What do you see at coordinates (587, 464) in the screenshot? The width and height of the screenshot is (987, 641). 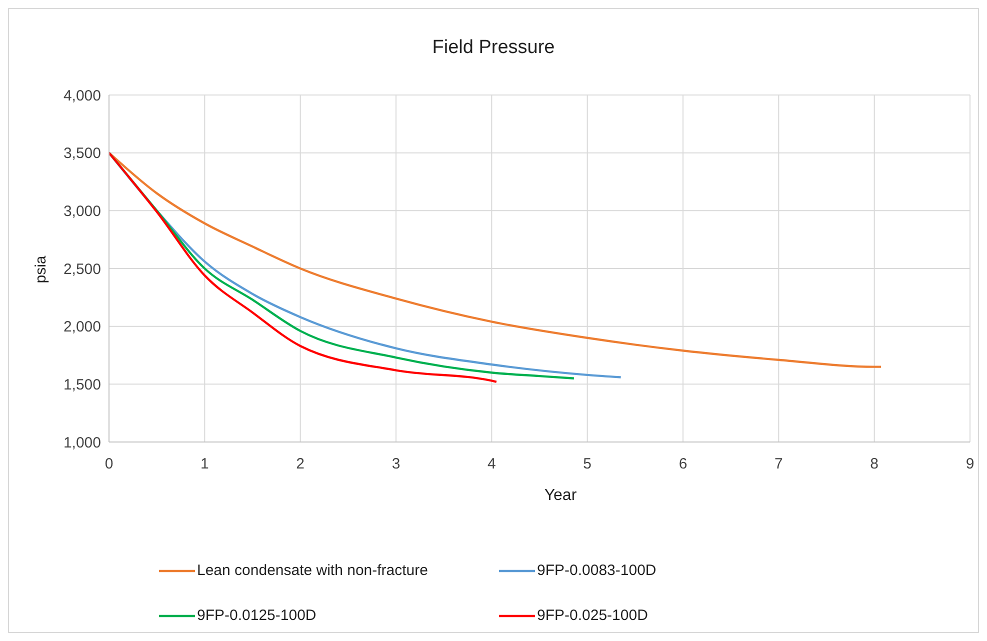 I see `x-tick-label: 5` at bounding box center [587, 464].